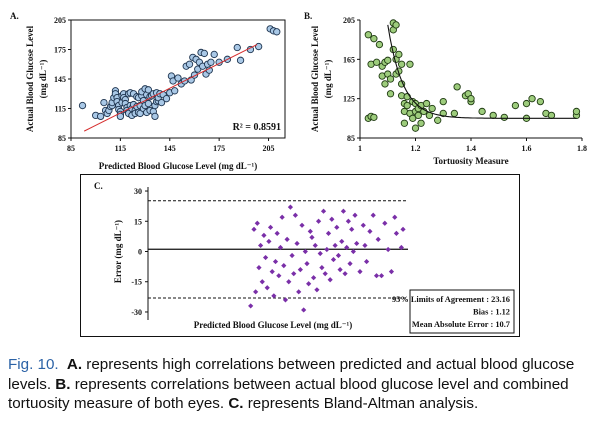  Describe the element at coordinates (170, 148) in the screenshot. I see `x-tick-label: 145` at that location.